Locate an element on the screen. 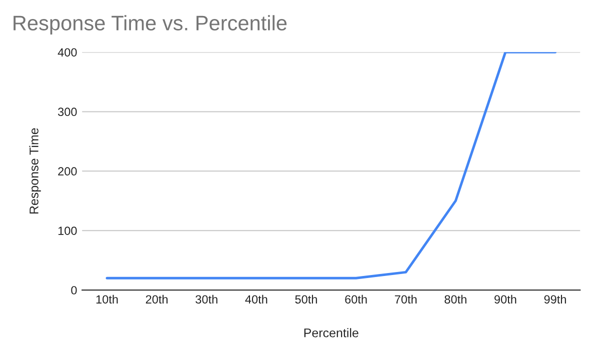 This screenshot has height=355, width=595. y-axis-title: Response Time is located at coordinates (35, 171).